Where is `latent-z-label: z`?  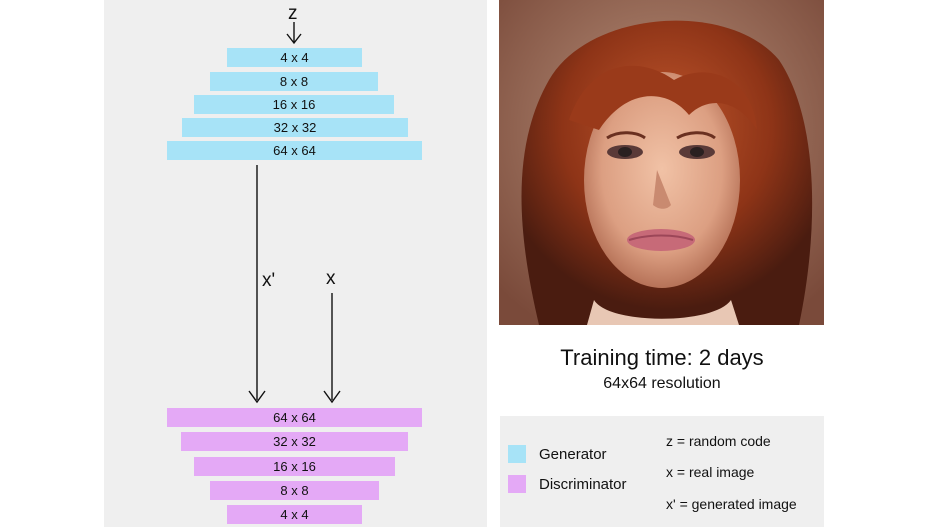 latent-z-label: z is located at coordinates (293, 13).